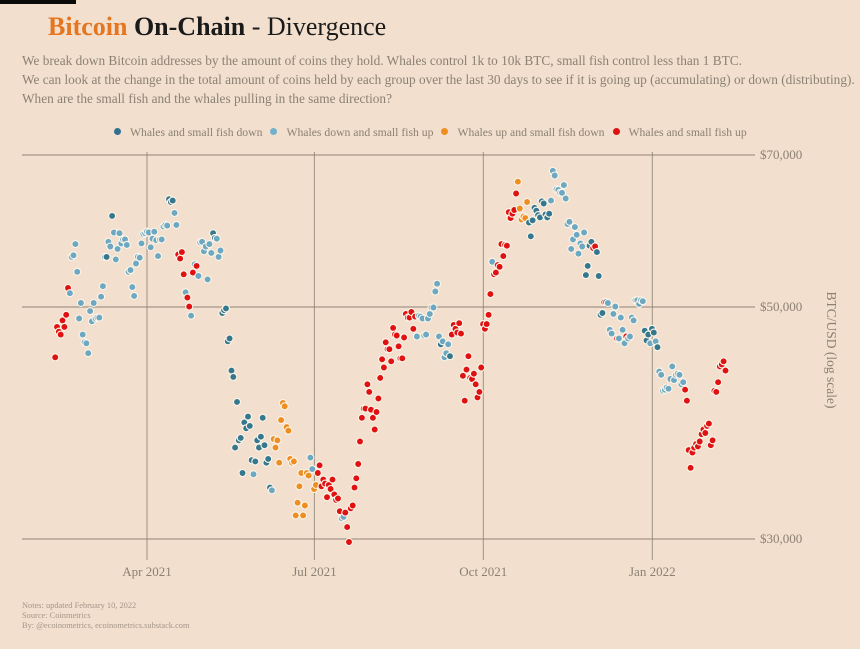 Image resolution: width=860 pixels, height=649 pixels. What do you see at coordinates (314, 571) in the screenshot?
I see `svg-text: Jul 2021` at bounding box center [314, 571].